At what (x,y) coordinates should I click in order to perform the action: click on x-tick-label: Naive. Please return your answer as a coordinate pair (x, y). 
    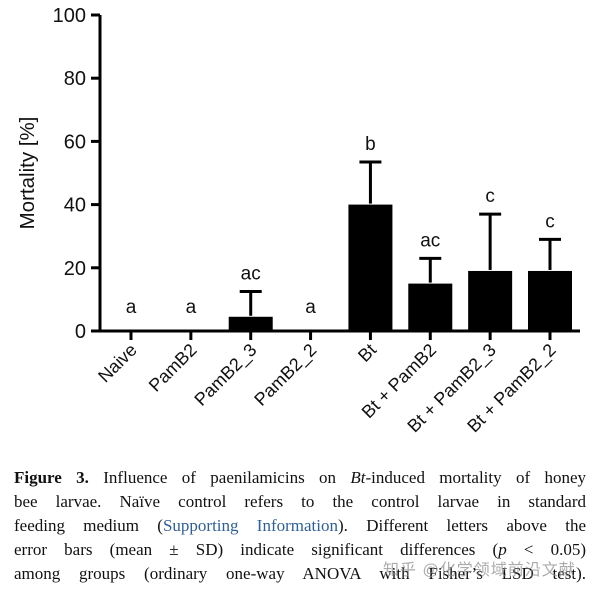
    Looking at the image, I should click on (117, 363).